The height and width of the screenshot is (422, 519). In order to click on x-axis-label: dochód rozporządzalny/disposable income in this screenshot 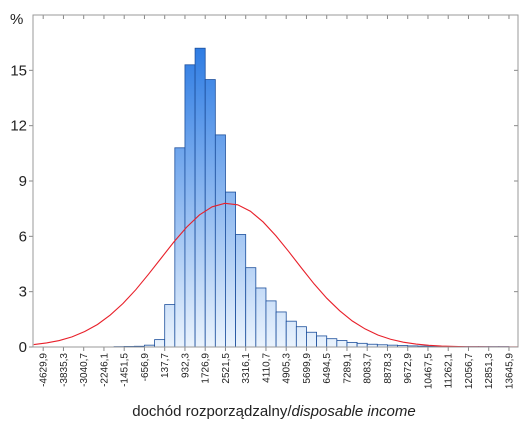, I will do `click(274, 411)`.